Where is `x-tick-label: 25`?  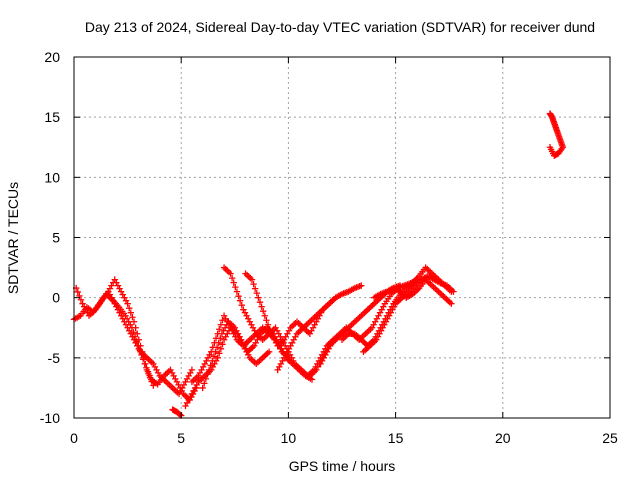
x-tick-label: 25 is located at coordinates (610, 438).